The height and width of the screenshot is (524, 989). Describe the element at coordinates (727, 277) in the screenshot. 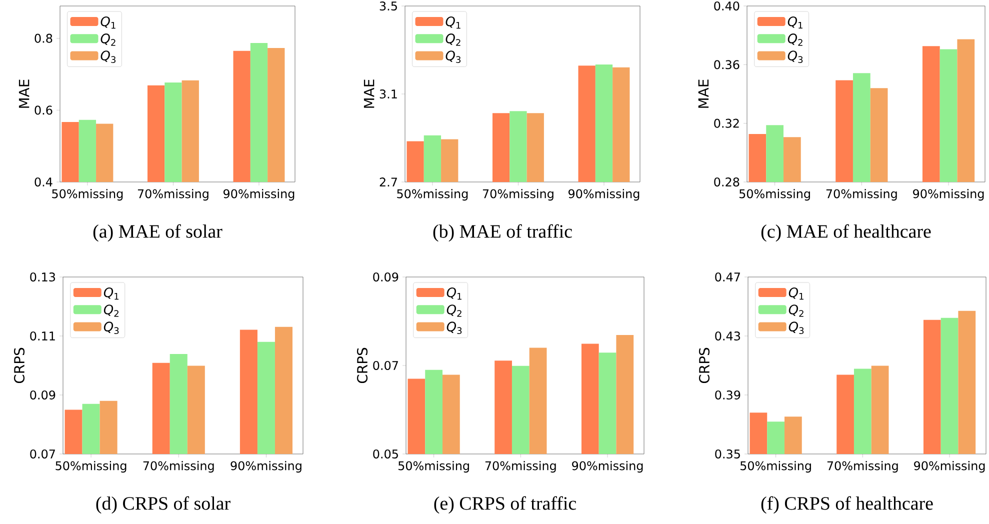

I see `y-tick-label: 0.47` at that location.